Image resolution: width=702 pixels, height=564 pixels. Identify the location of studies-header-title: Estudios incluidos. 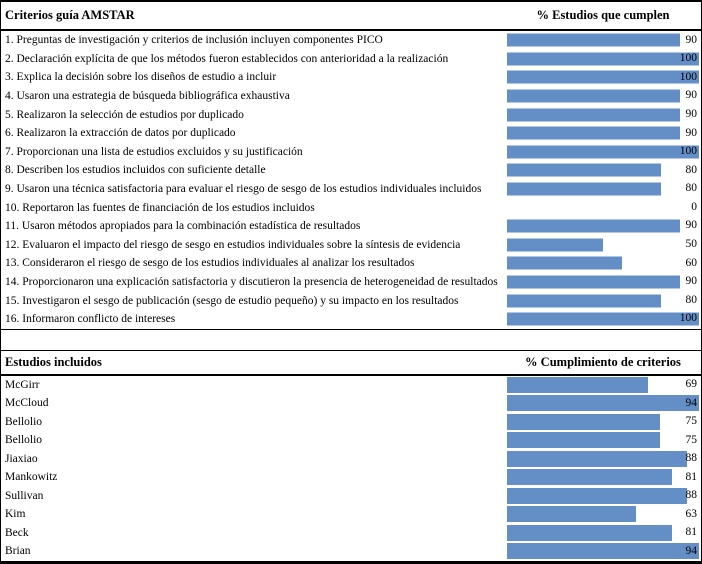
(53, 361).